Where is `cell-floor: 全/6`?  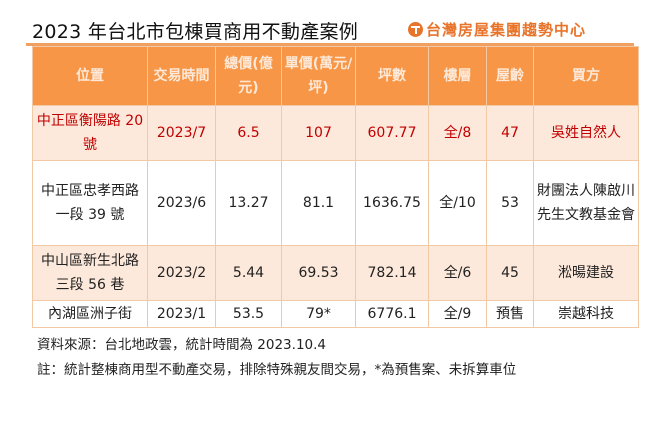 cell-floor: 全/6 is located at coordinates (457, 273).